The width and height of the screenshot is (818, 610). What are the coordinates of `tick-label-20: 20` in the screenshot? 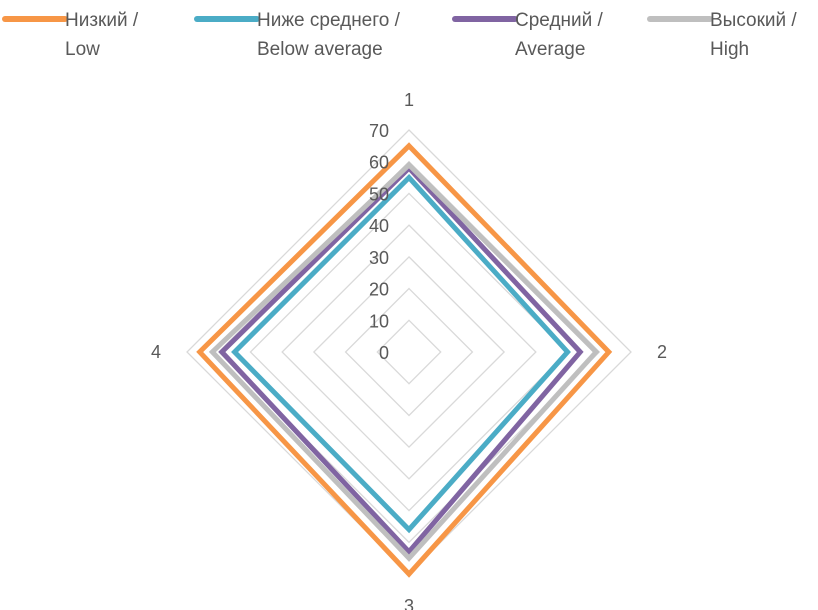 It's located at (379, 290).